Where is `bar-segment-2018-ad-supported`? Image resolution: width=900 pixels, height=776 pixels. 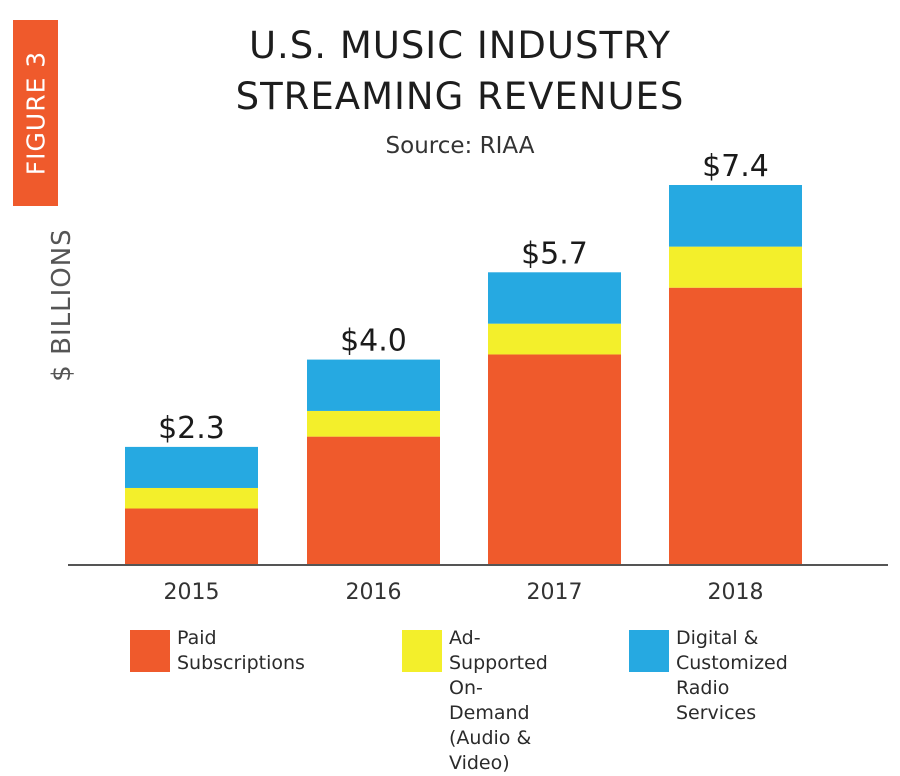
bar-segment-2018-ad-supported is located at coordinates (735, 267).